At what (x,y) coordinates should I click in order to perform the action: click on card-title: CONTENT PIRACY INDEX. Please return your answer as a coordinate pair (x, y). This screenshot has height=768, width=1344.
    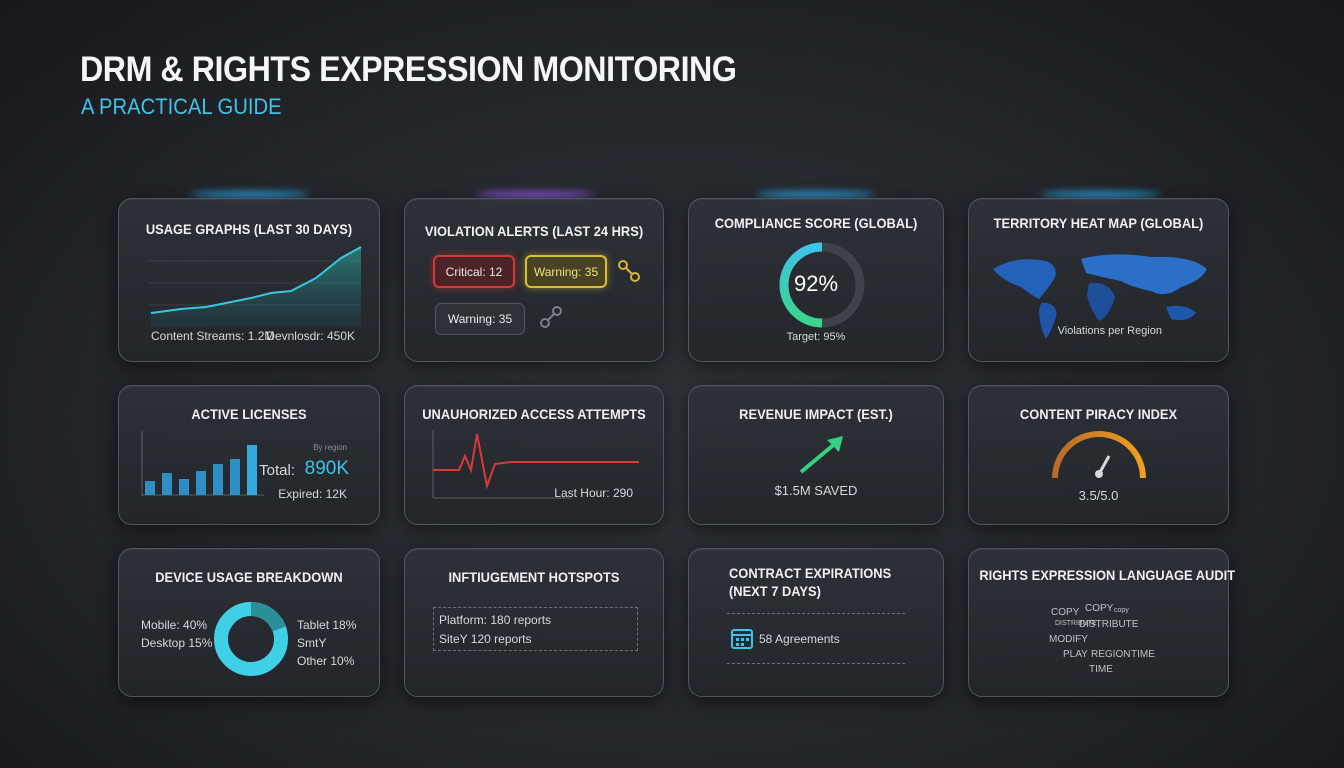
    Looking at the image, I should click on (1098, 414).